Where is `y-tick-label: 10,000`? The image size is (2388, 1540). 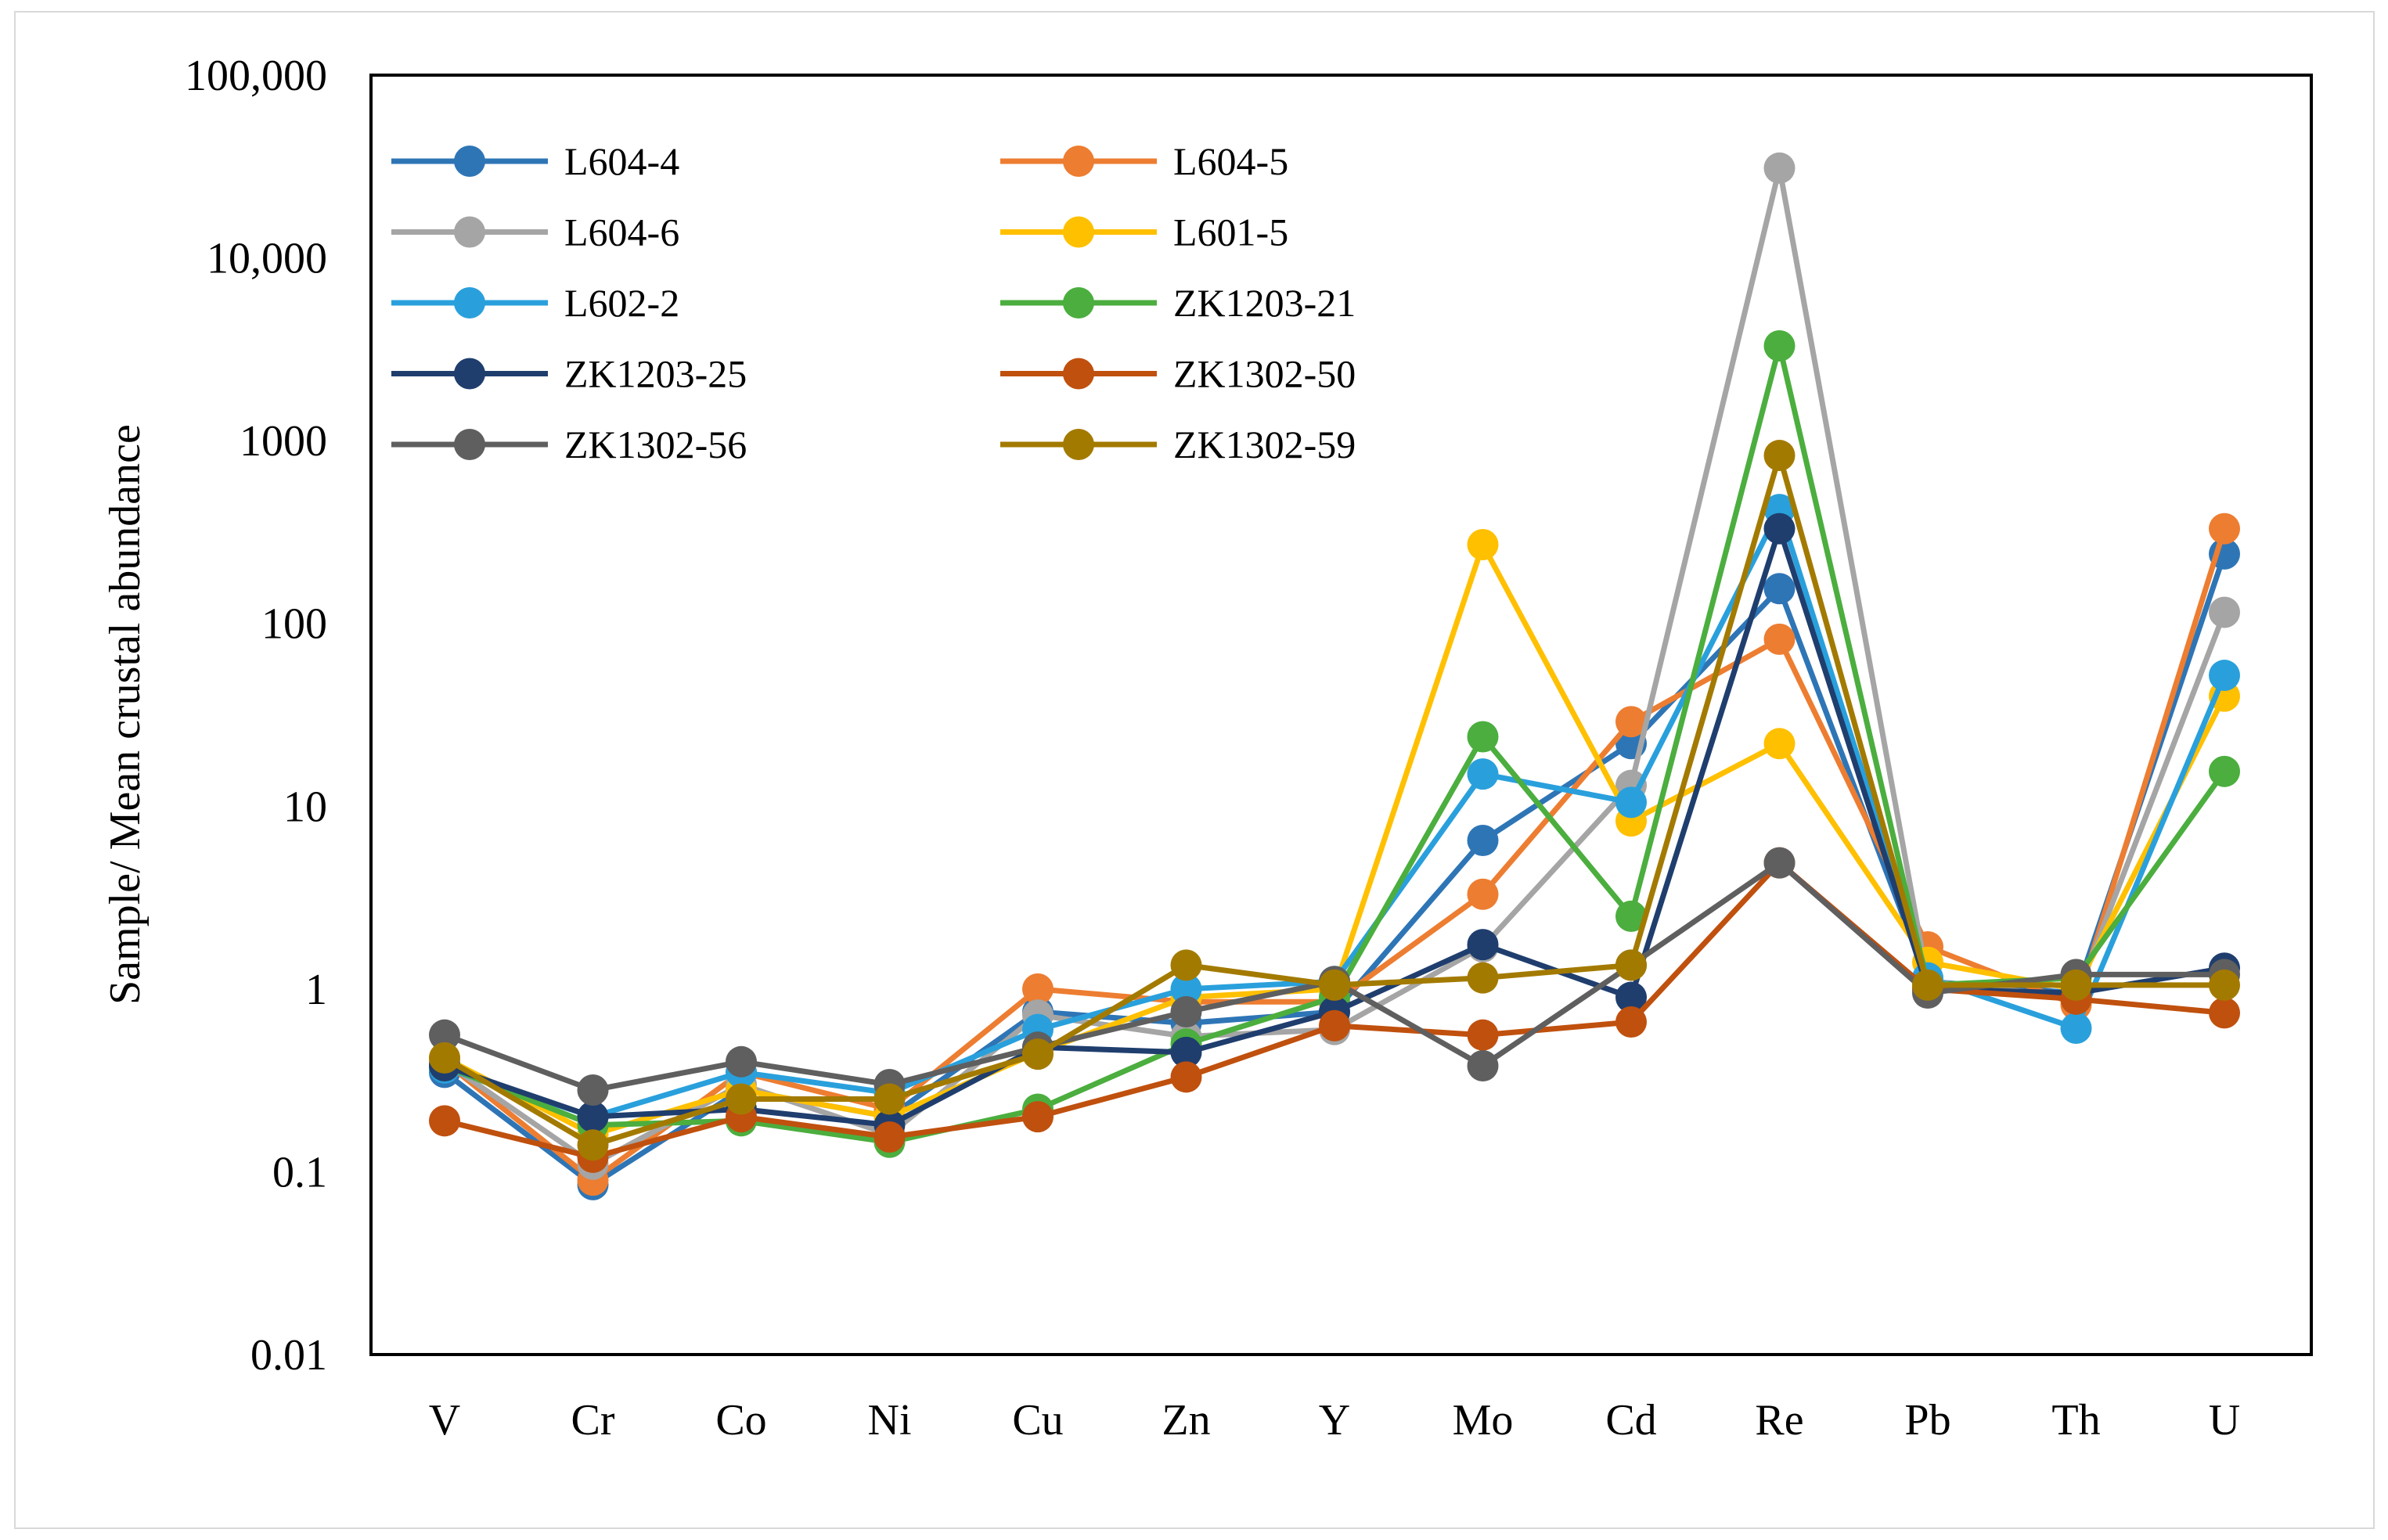
y-tick-label: 10,000 is located at coordinates (267, 259).